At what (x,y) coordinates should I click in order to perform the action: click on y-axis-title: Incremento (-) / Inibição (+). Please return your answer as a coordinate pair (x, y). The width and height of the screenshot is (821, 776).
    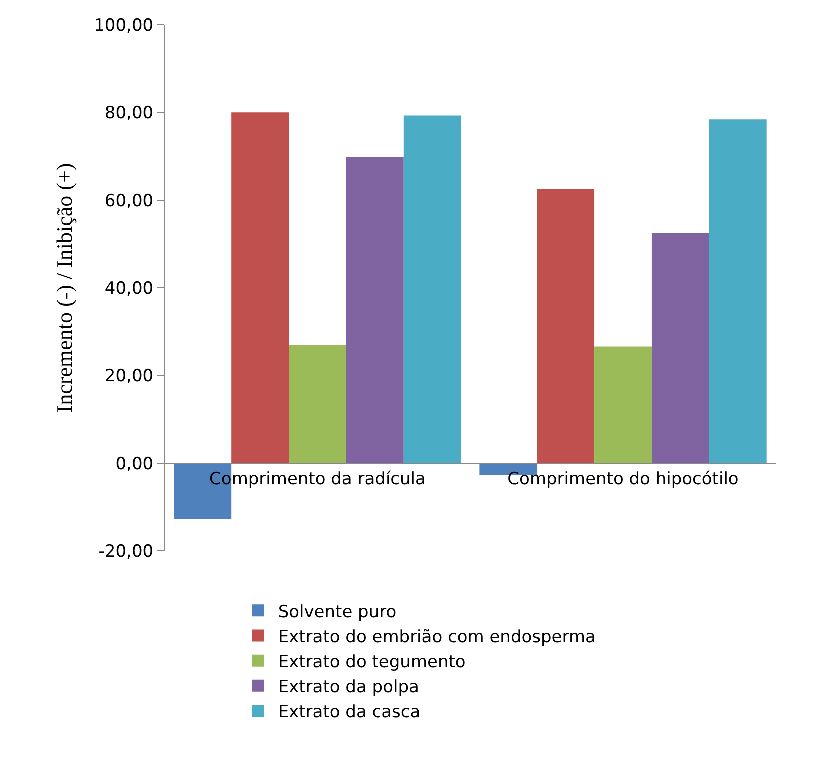
    Looking at the image, I should click on (64, 288).